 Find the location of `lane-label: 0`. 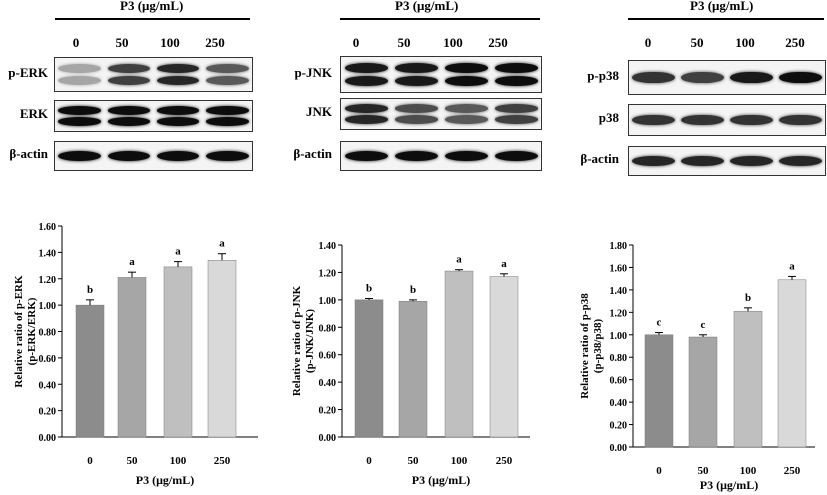

lane-label: 0 is located at coordinates (648, 42).